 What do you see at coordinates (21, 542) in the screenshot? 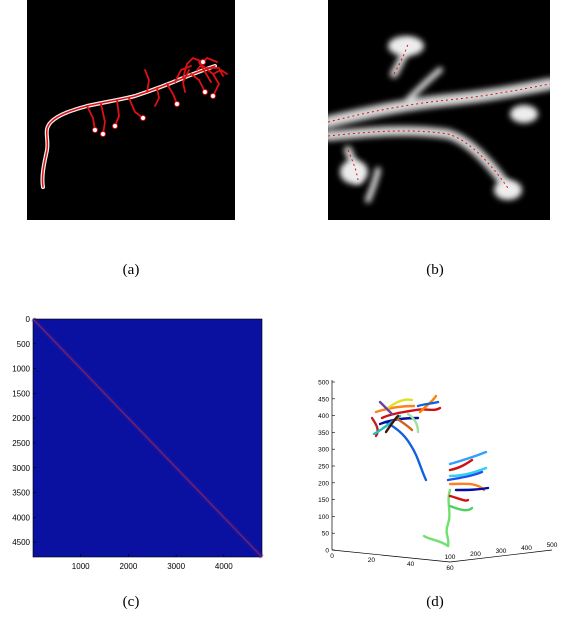
I see `heatmap-ytick-label: 4500` at bounding box center [21, 542].